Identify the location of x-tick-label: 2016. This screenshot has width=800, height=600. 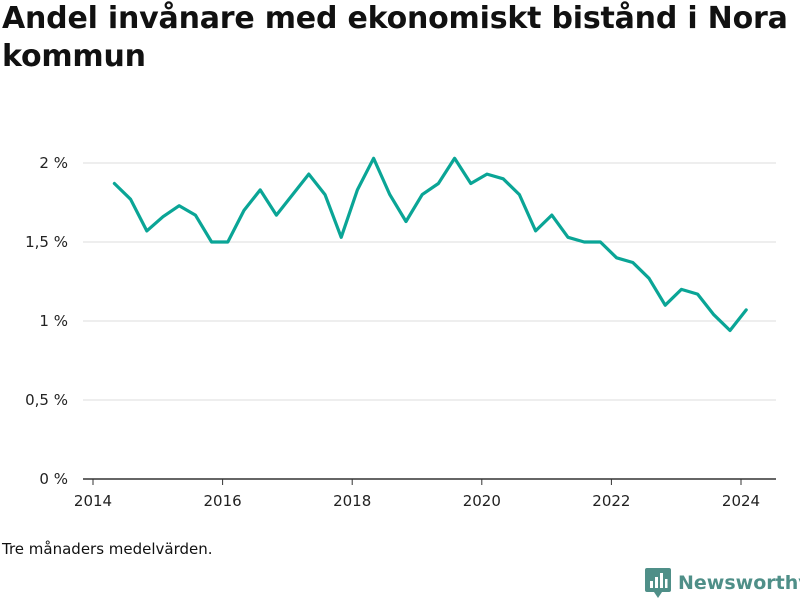
(223, 501).